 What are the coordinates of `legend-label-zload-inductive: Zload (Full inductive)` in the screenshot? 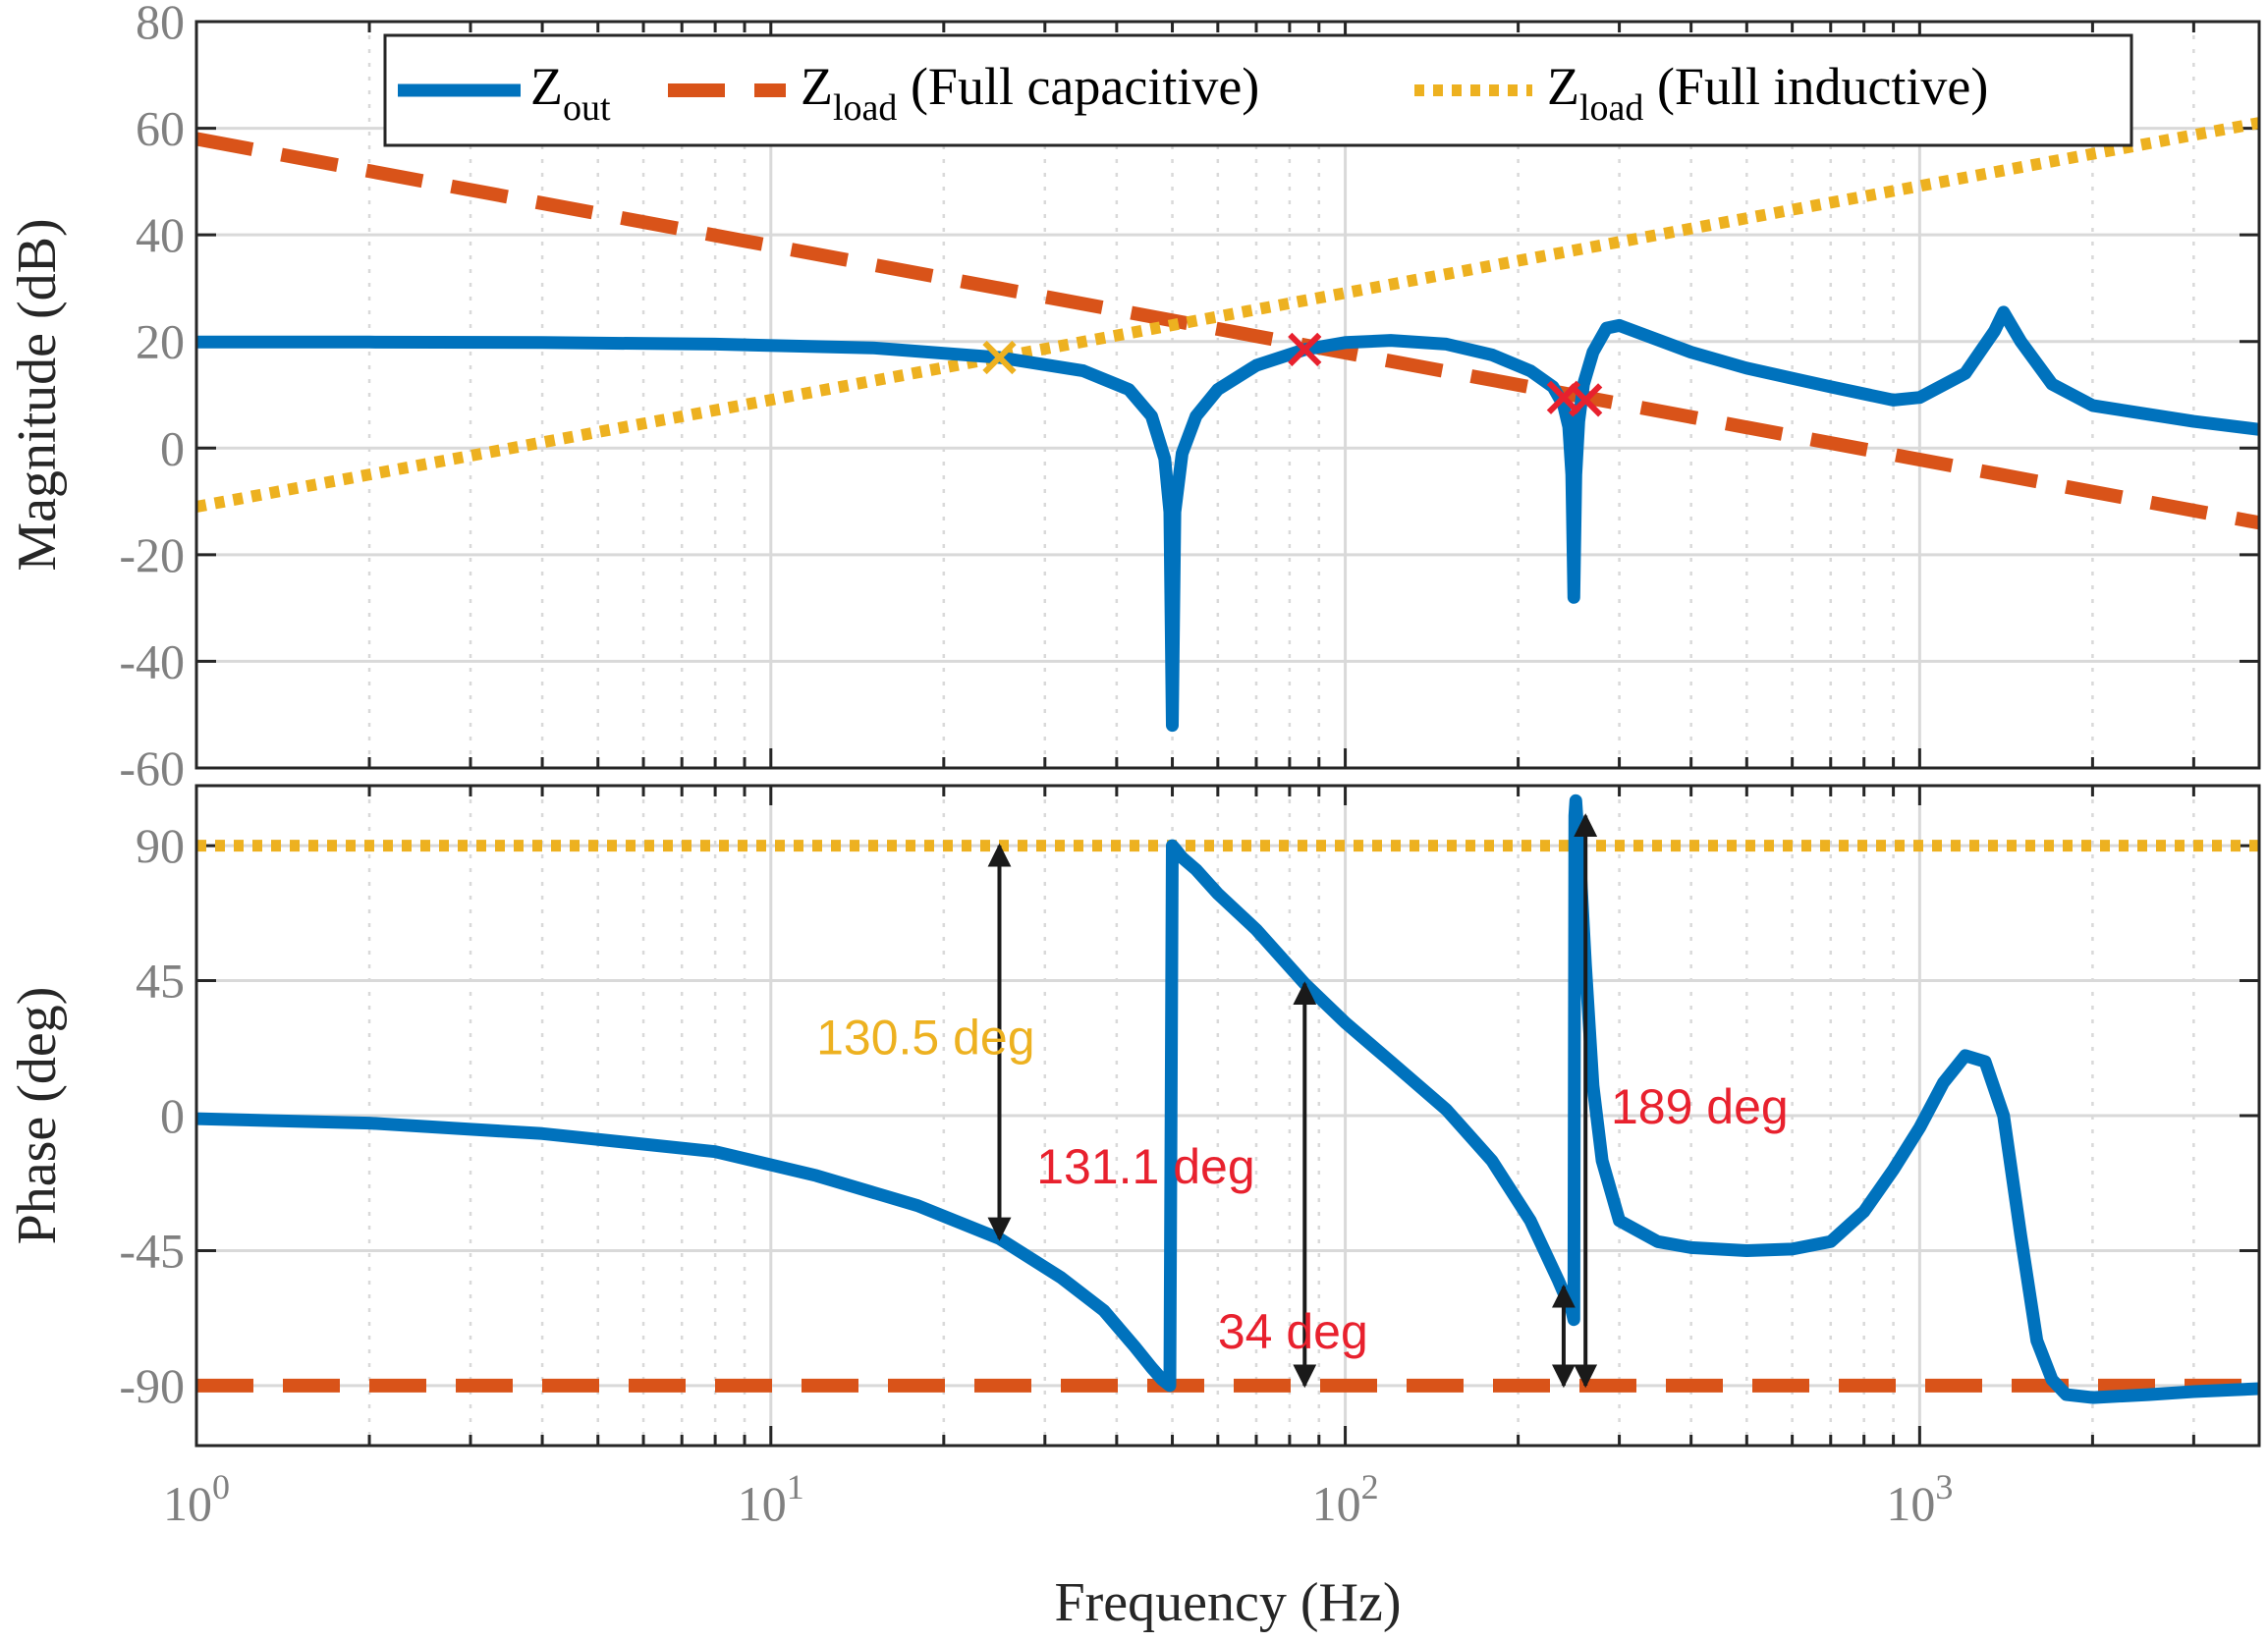 It's located at (1767, 93).